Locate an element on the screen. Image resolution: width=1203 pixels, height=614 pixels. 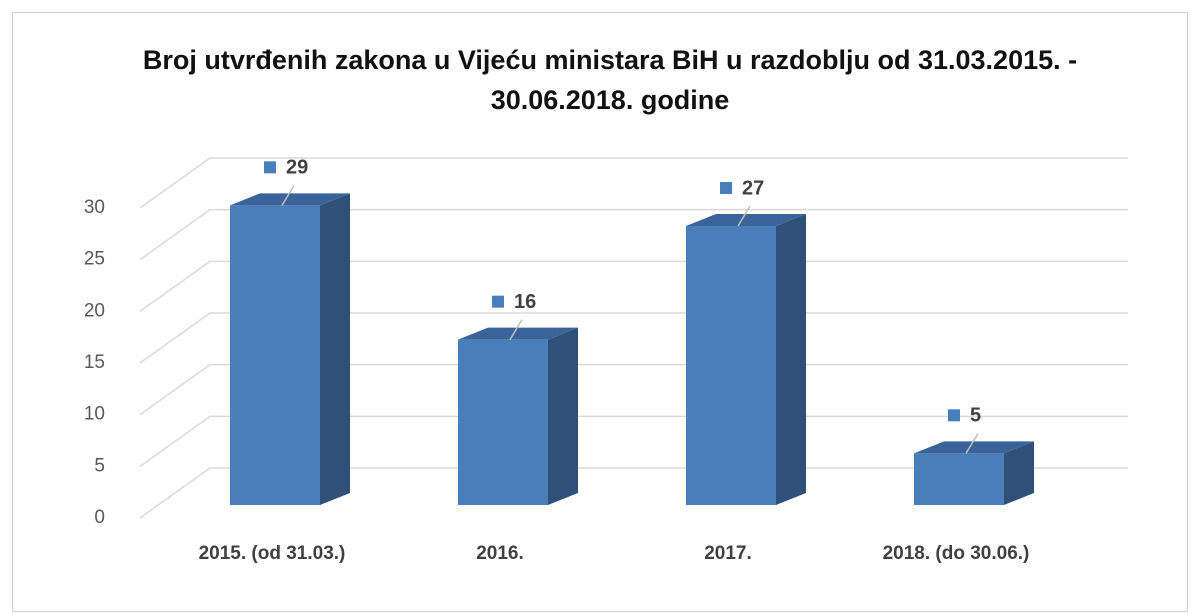
y-tick-label: 30 is located at coordinates (94, 207).